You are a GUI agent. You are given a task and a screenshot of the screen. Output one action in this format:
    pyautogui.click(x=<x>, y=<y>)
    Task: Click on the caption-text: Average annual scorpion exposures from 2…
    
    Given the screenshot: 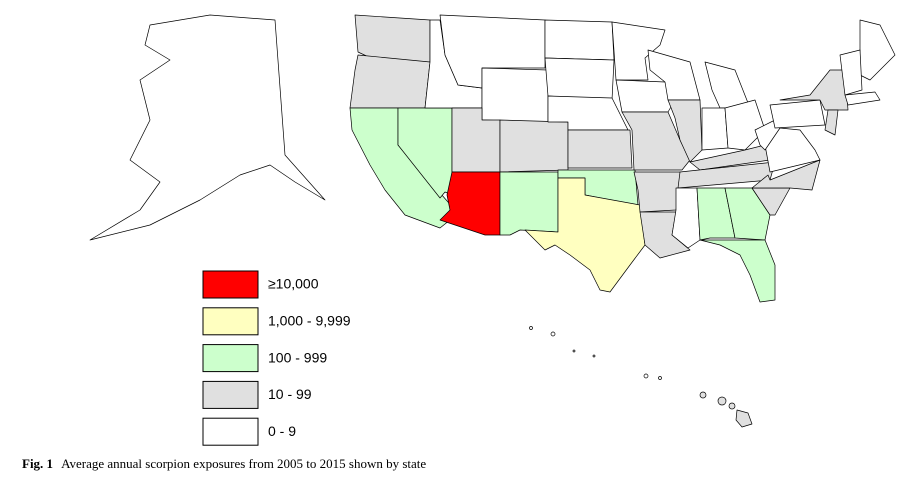 What is the action you would take?
    pyautogui.click(x=243, y=463)
    